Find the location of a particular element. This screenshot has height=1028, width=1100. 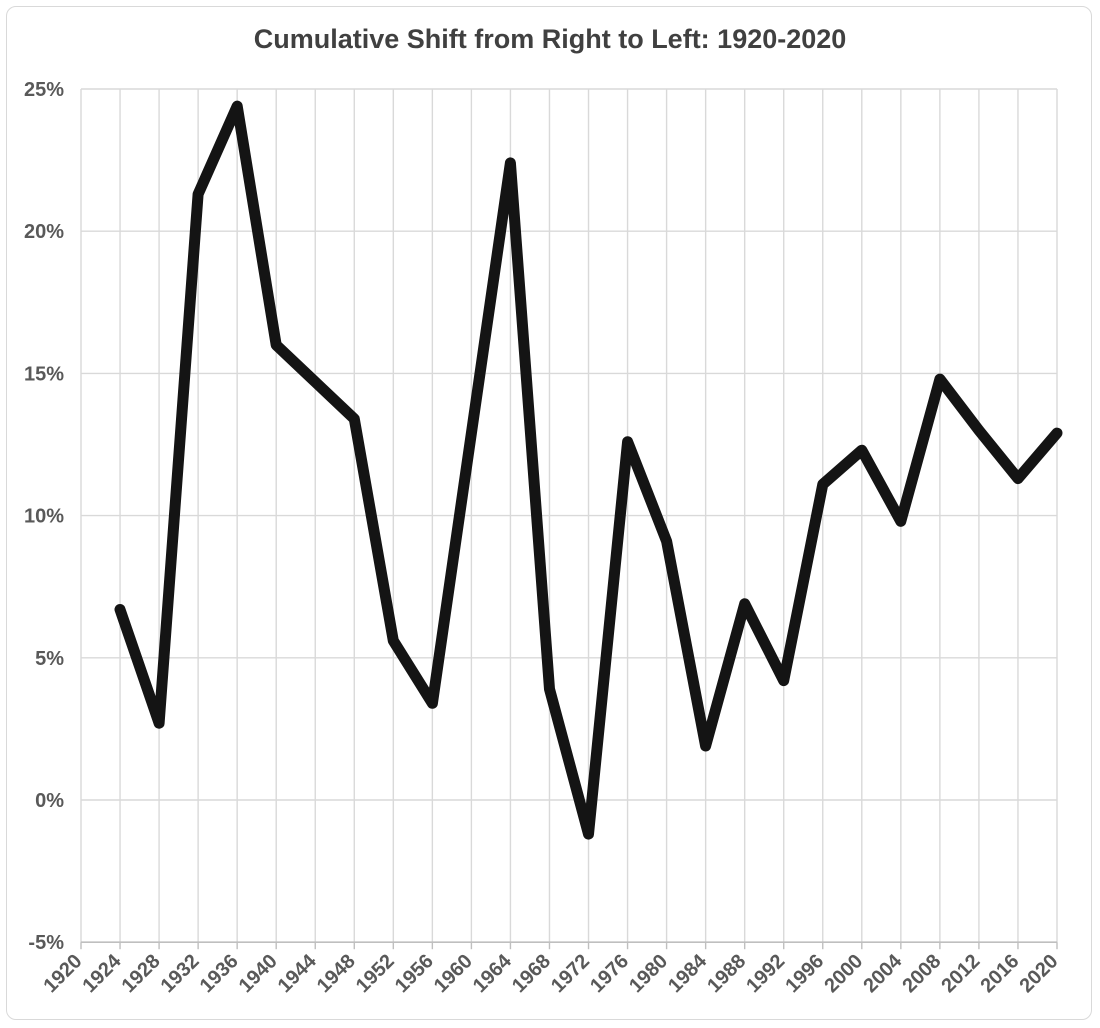

x-tick-label: 1936 is located at coordinates (219, 973).